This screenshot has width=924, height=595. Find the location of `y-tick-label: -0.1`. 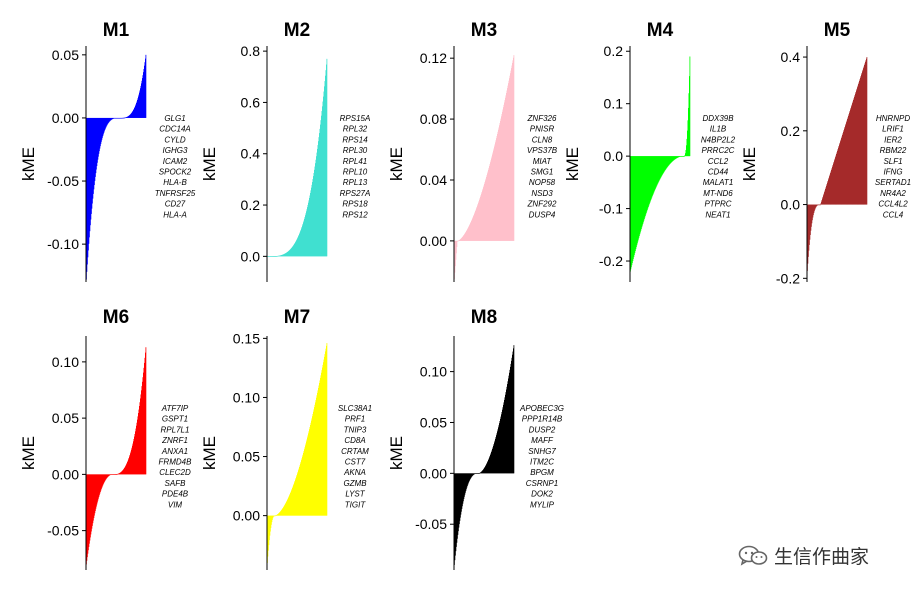

y-tick-label: -0.1 is located at coordinates (611, 209).